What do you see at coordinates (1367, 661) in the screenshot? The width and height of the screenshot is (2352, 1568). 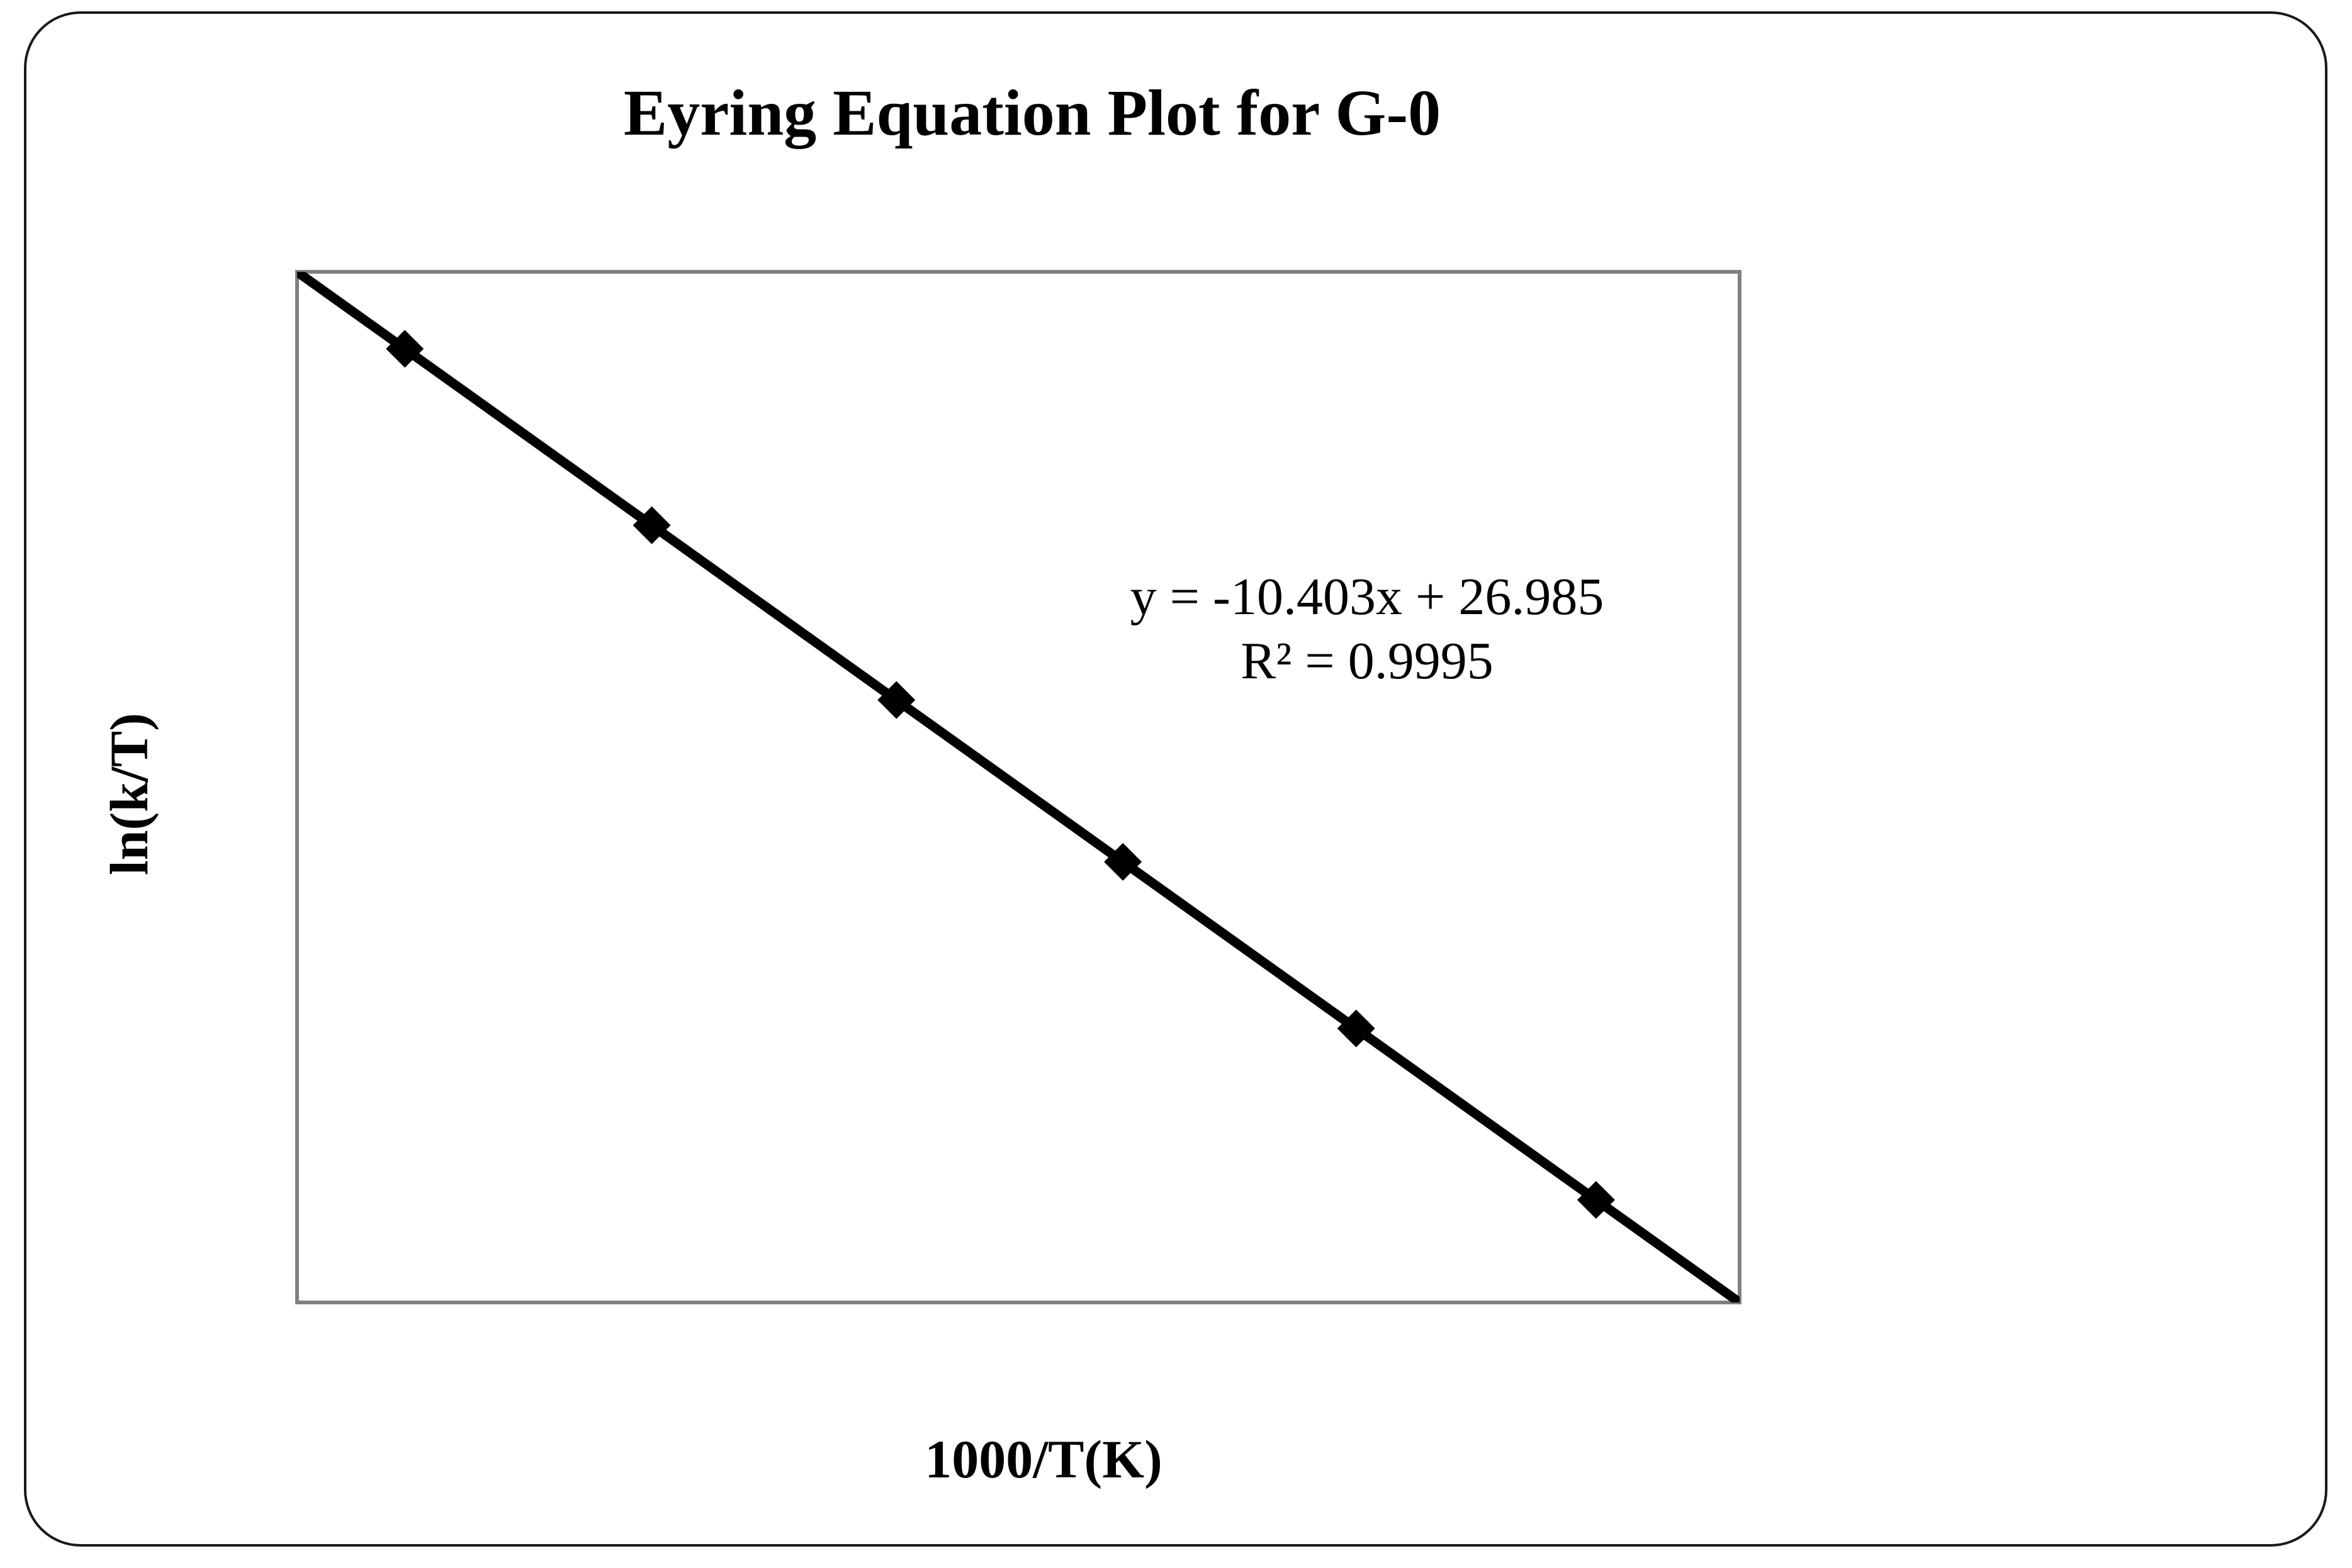 I see `trendline-r-squared: R² = 0.9995` at bounding box center [1367, 661].